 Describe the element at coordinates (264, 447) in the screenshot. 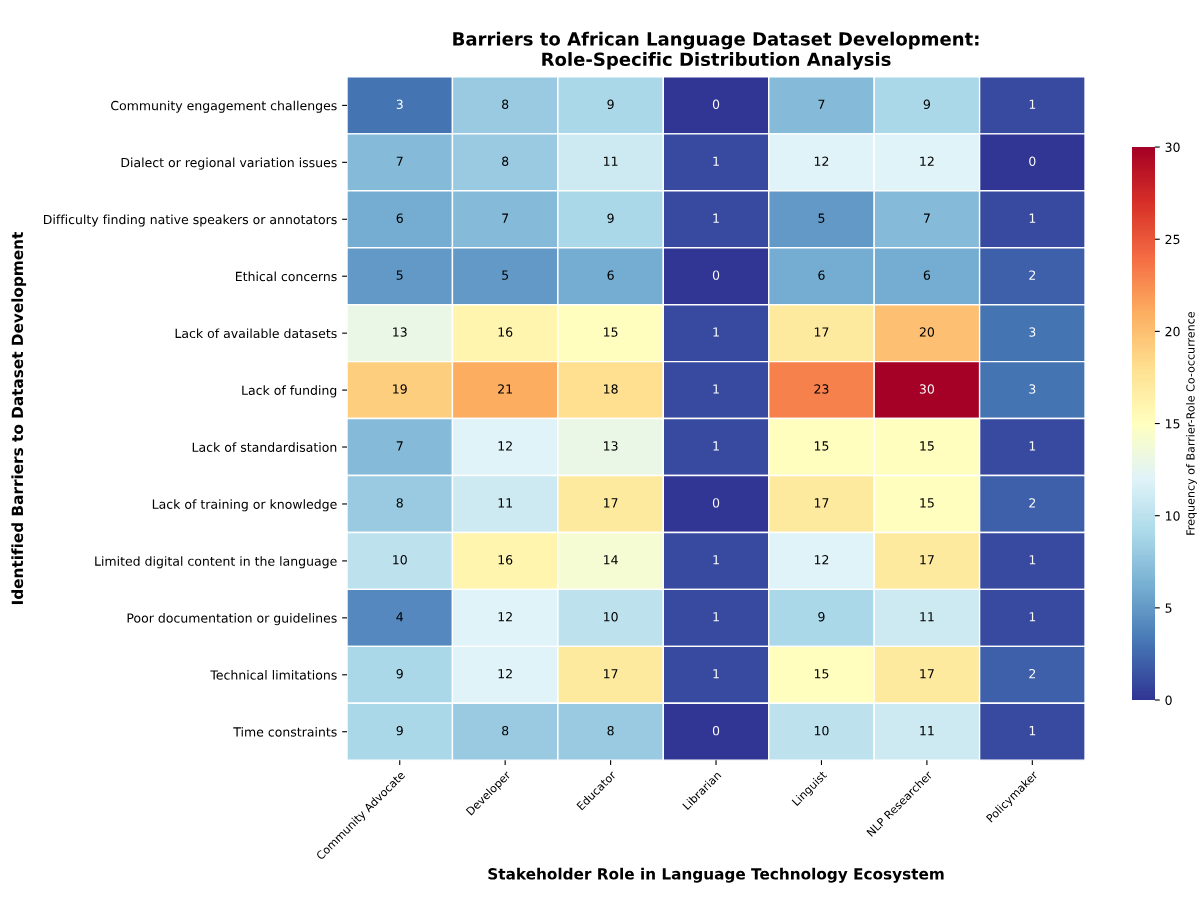

I see `y-tick-label: Lack of standardisation` at that location.